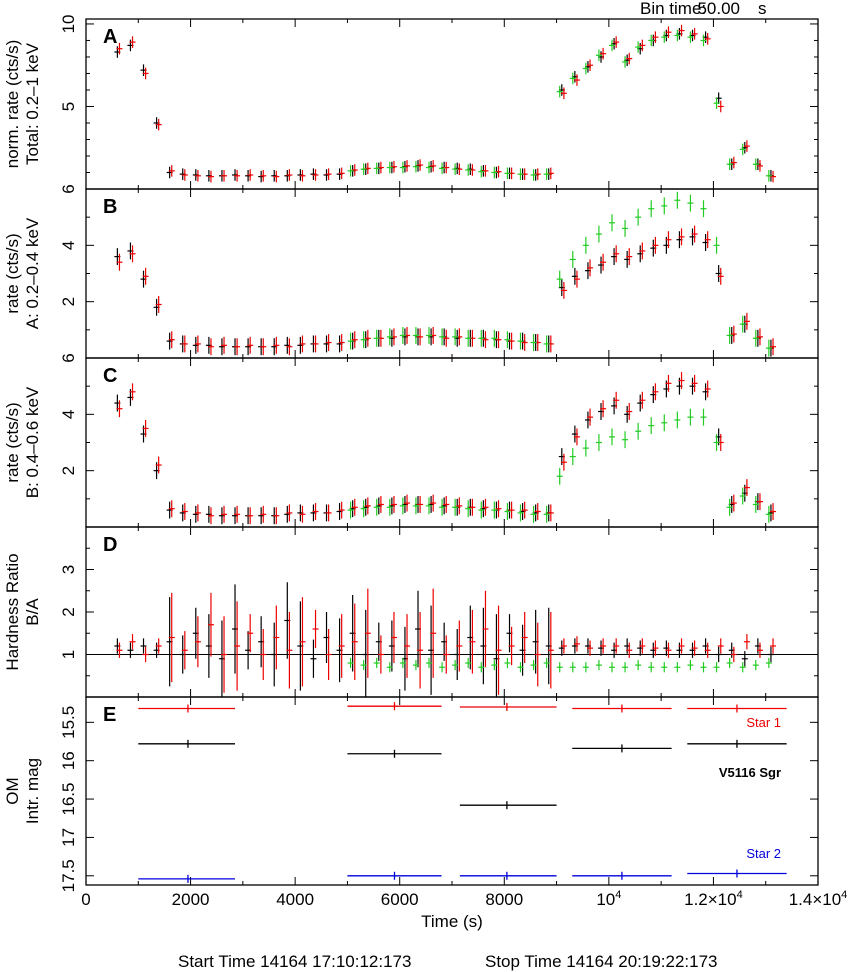  What do you see at coordinates (818, 899) in the screenshot?
I see `x-tick-label: 1.4×104` at bounding box center [818, 899].